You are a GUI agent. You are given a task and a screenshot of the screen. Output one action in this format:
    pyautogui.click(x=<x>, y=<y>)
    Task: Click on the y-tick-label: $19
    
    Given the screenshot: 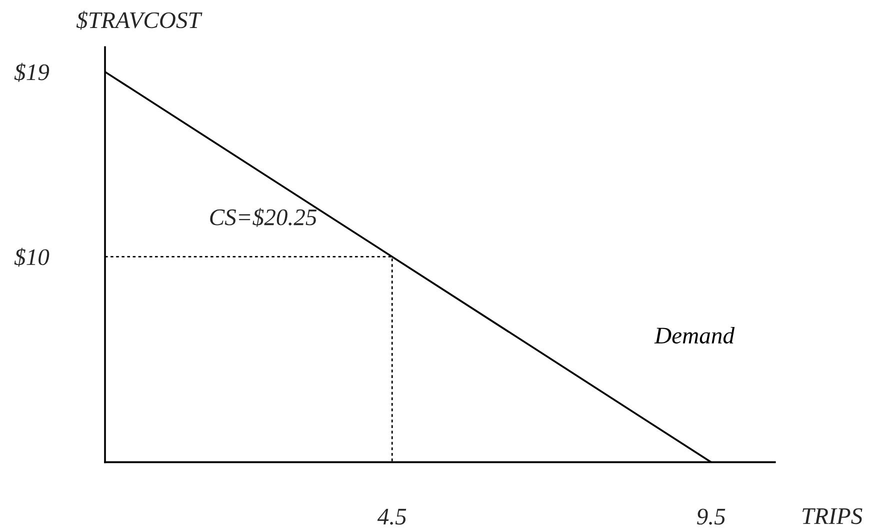 What is the action you would take?
    pyautogui.click(x=32, y=72)
    